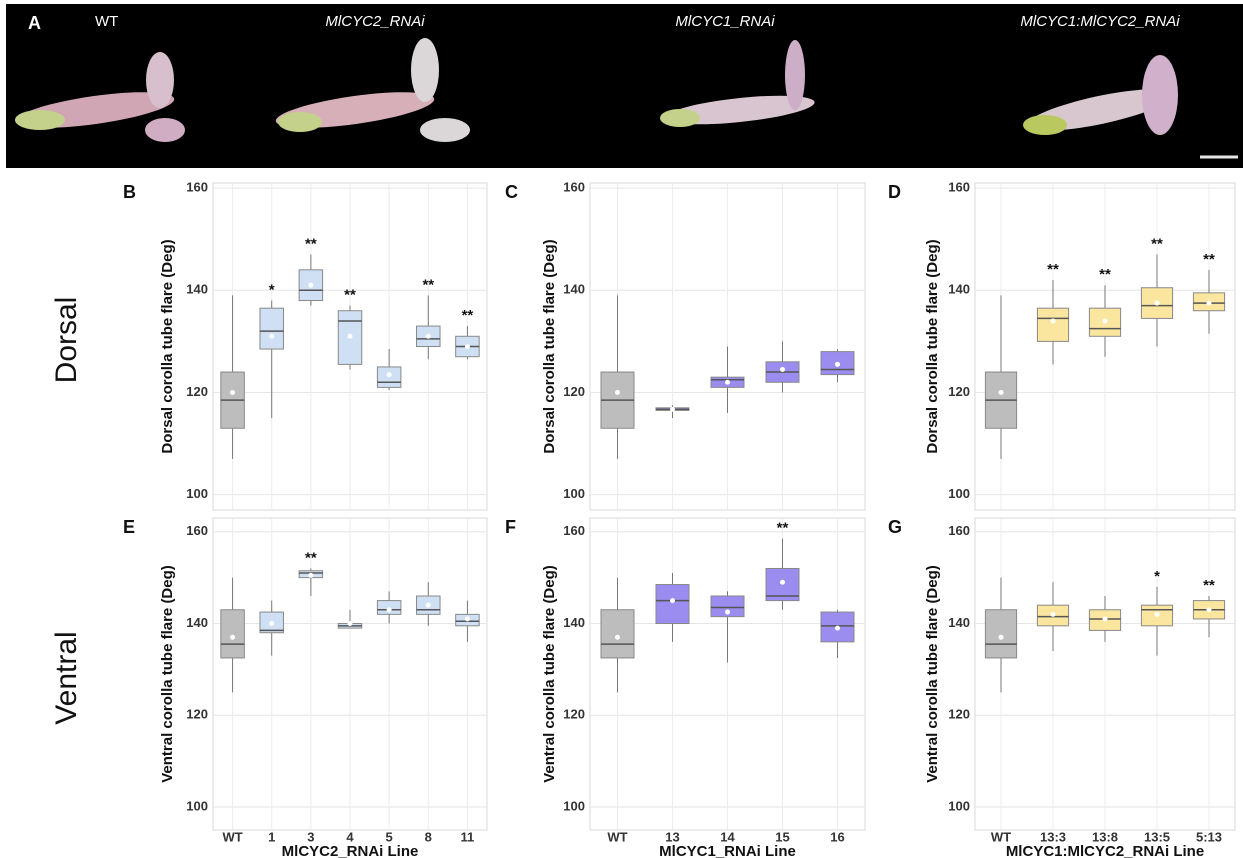 The width and height of the screenshot is (1243, 858). I want to click on panel-label: E, so click(129, 527).